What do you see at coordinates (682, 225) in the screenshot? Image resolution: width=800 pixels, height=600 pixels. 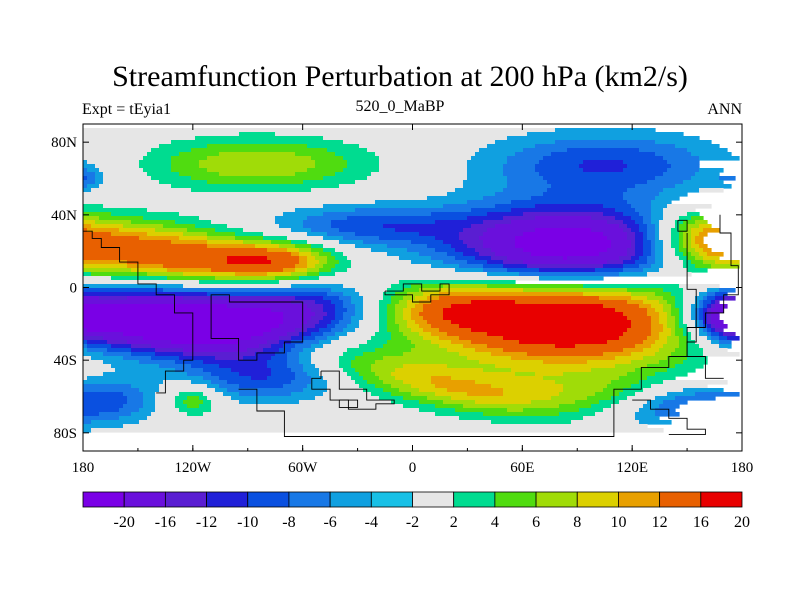 I see `coastline` at bounding box center [682, 225].